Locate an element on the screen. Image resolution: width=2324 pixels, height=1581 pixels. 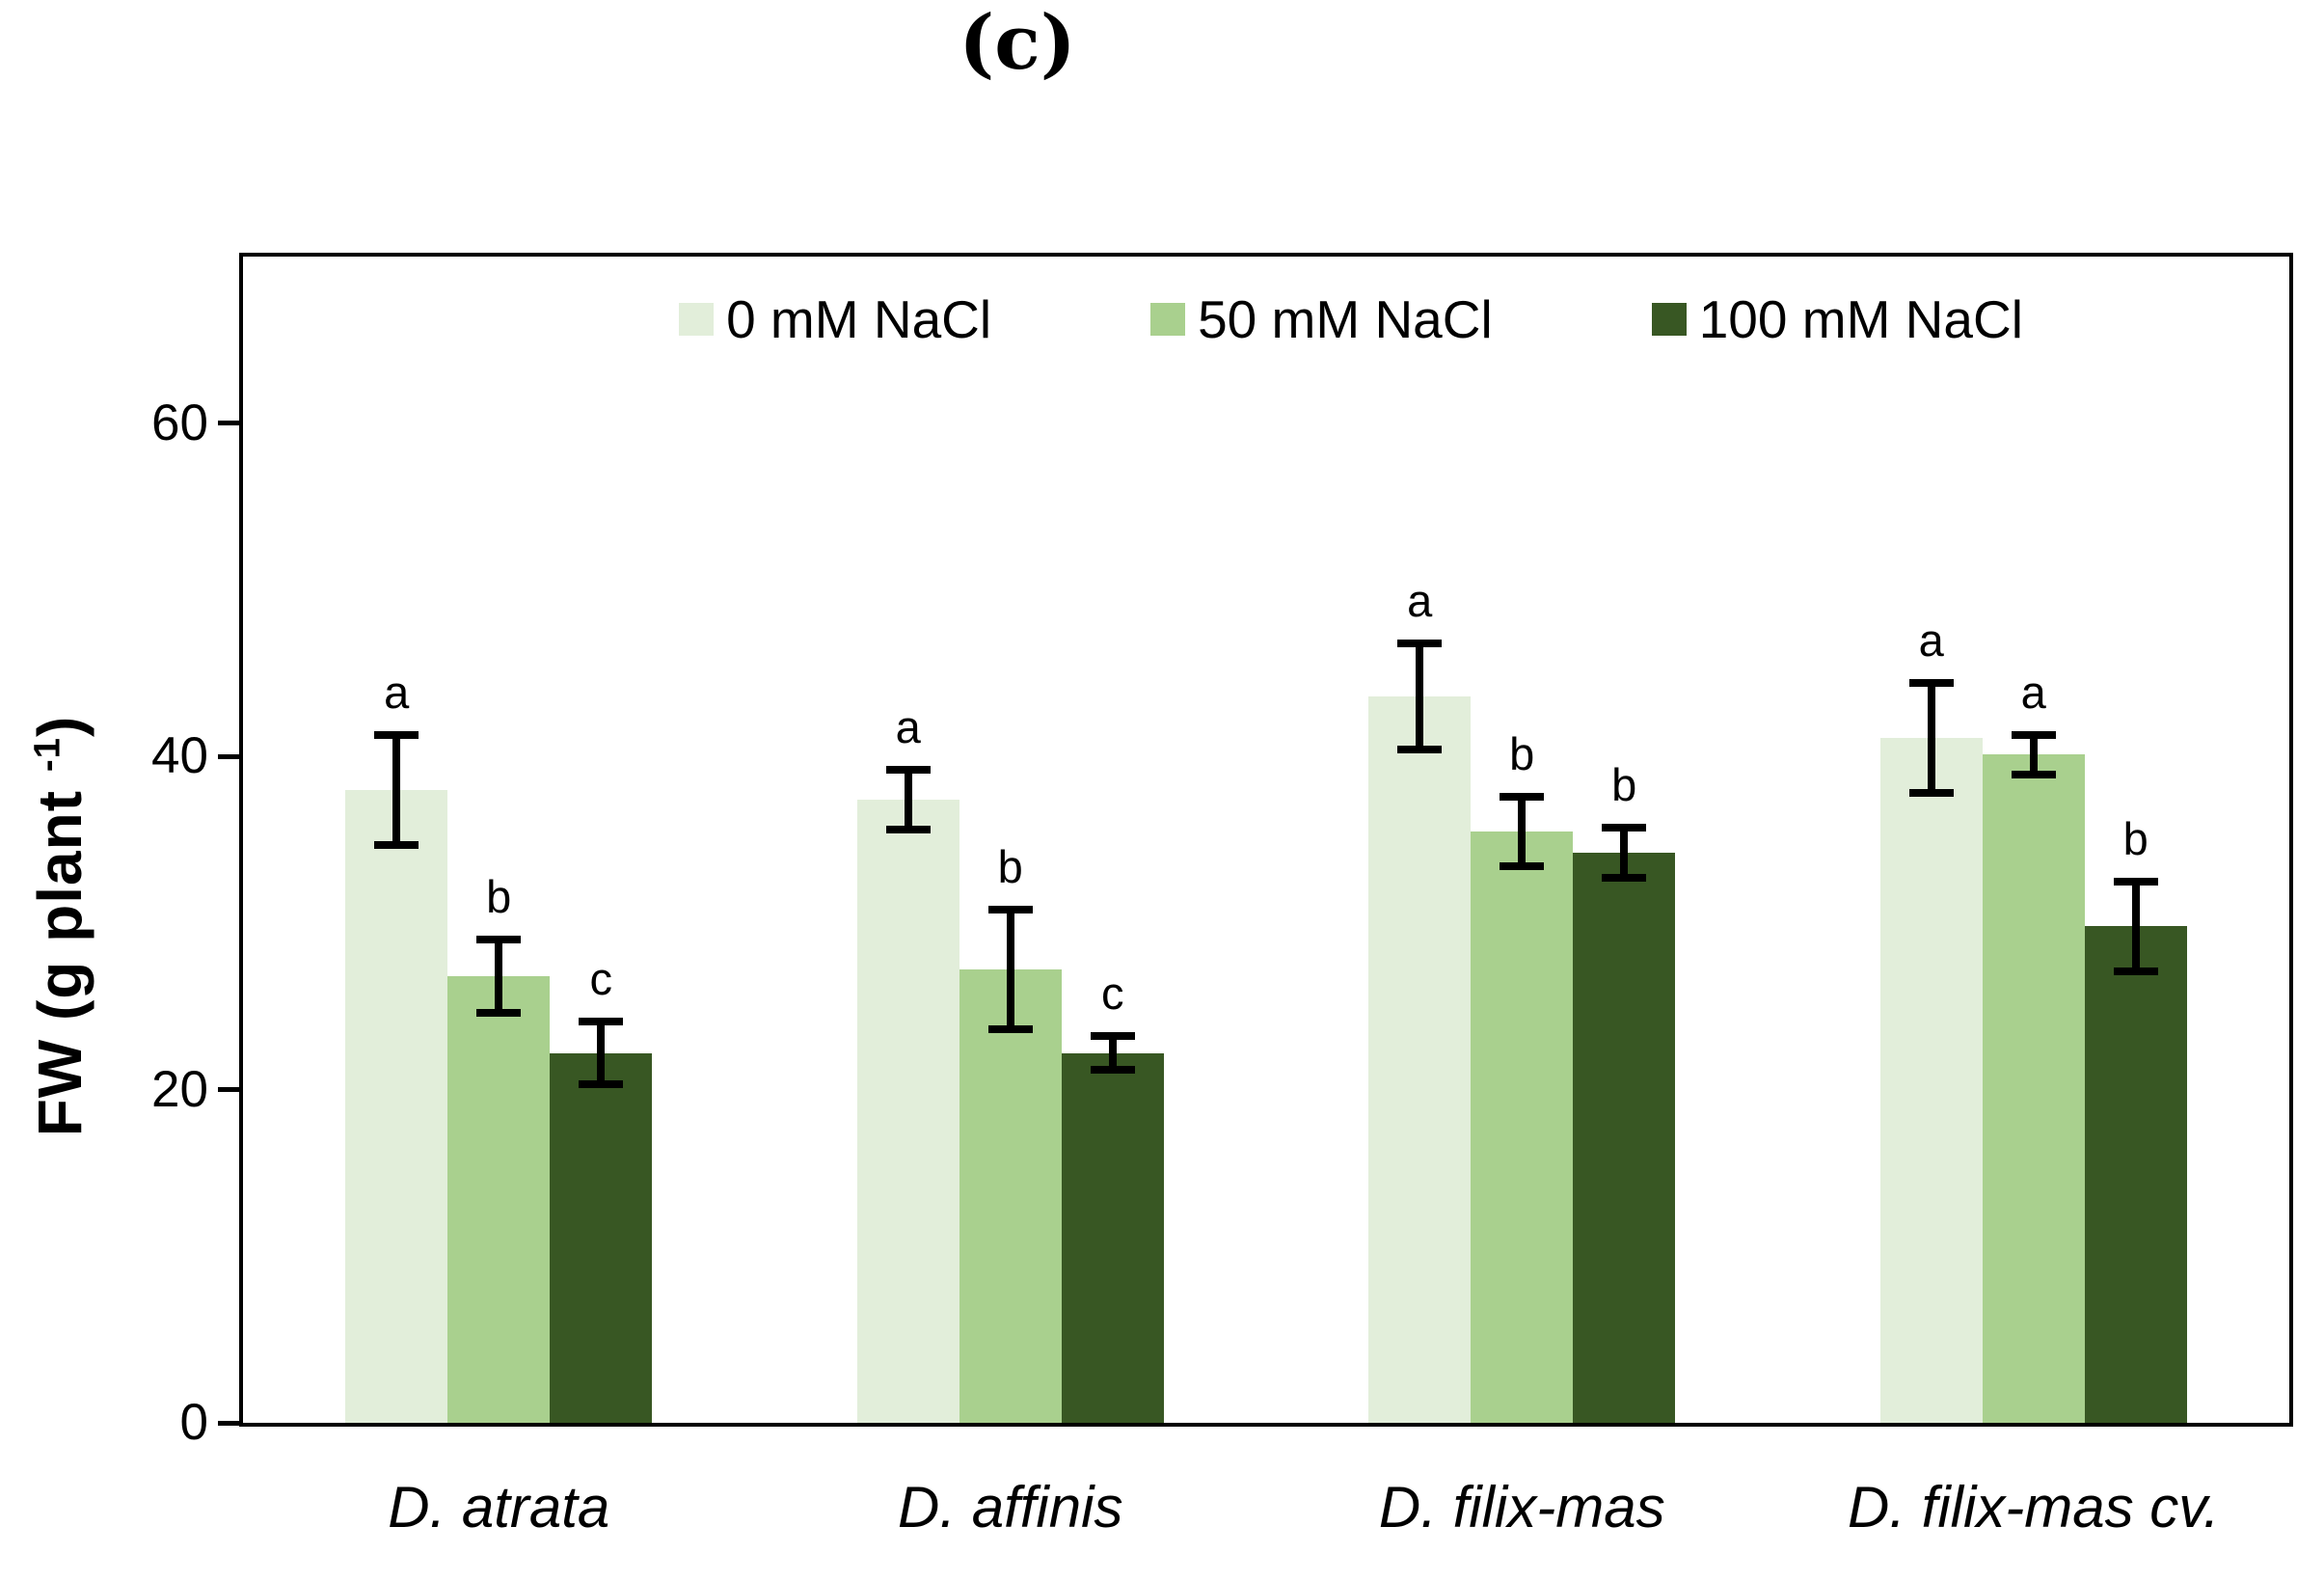
y-axis-tick-label-60: 60 is located at coordinates (179, 422).